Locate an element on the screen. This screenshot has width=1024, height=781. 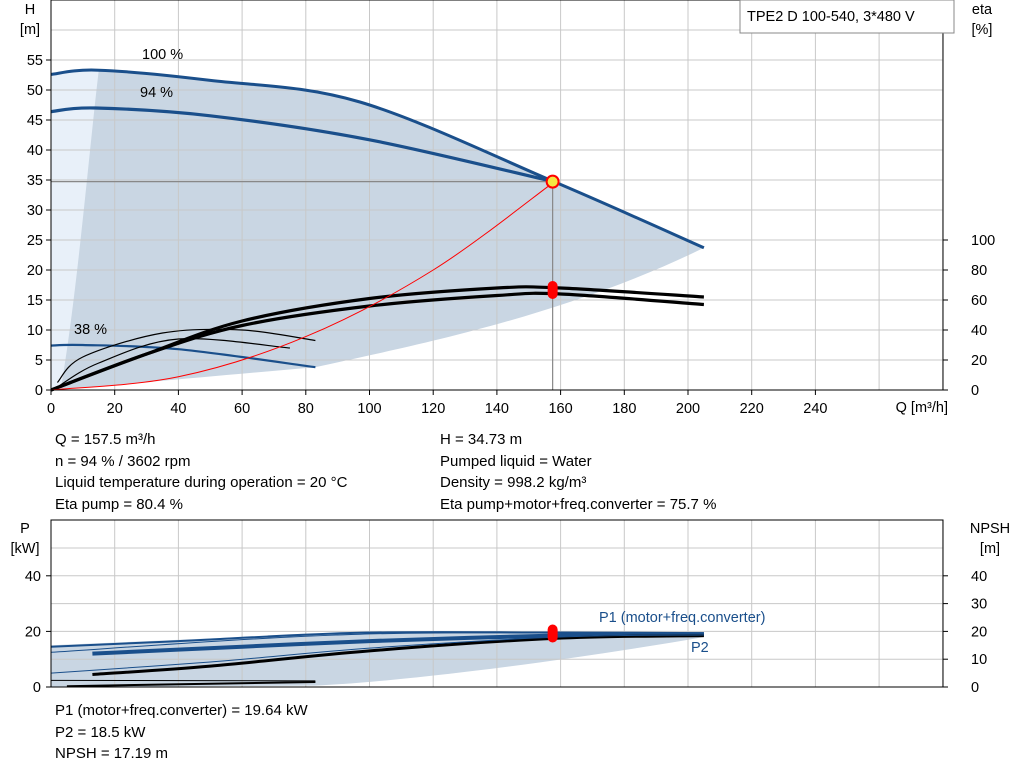
npsh-tick-label: 40 is located at coordinates (979, 577).